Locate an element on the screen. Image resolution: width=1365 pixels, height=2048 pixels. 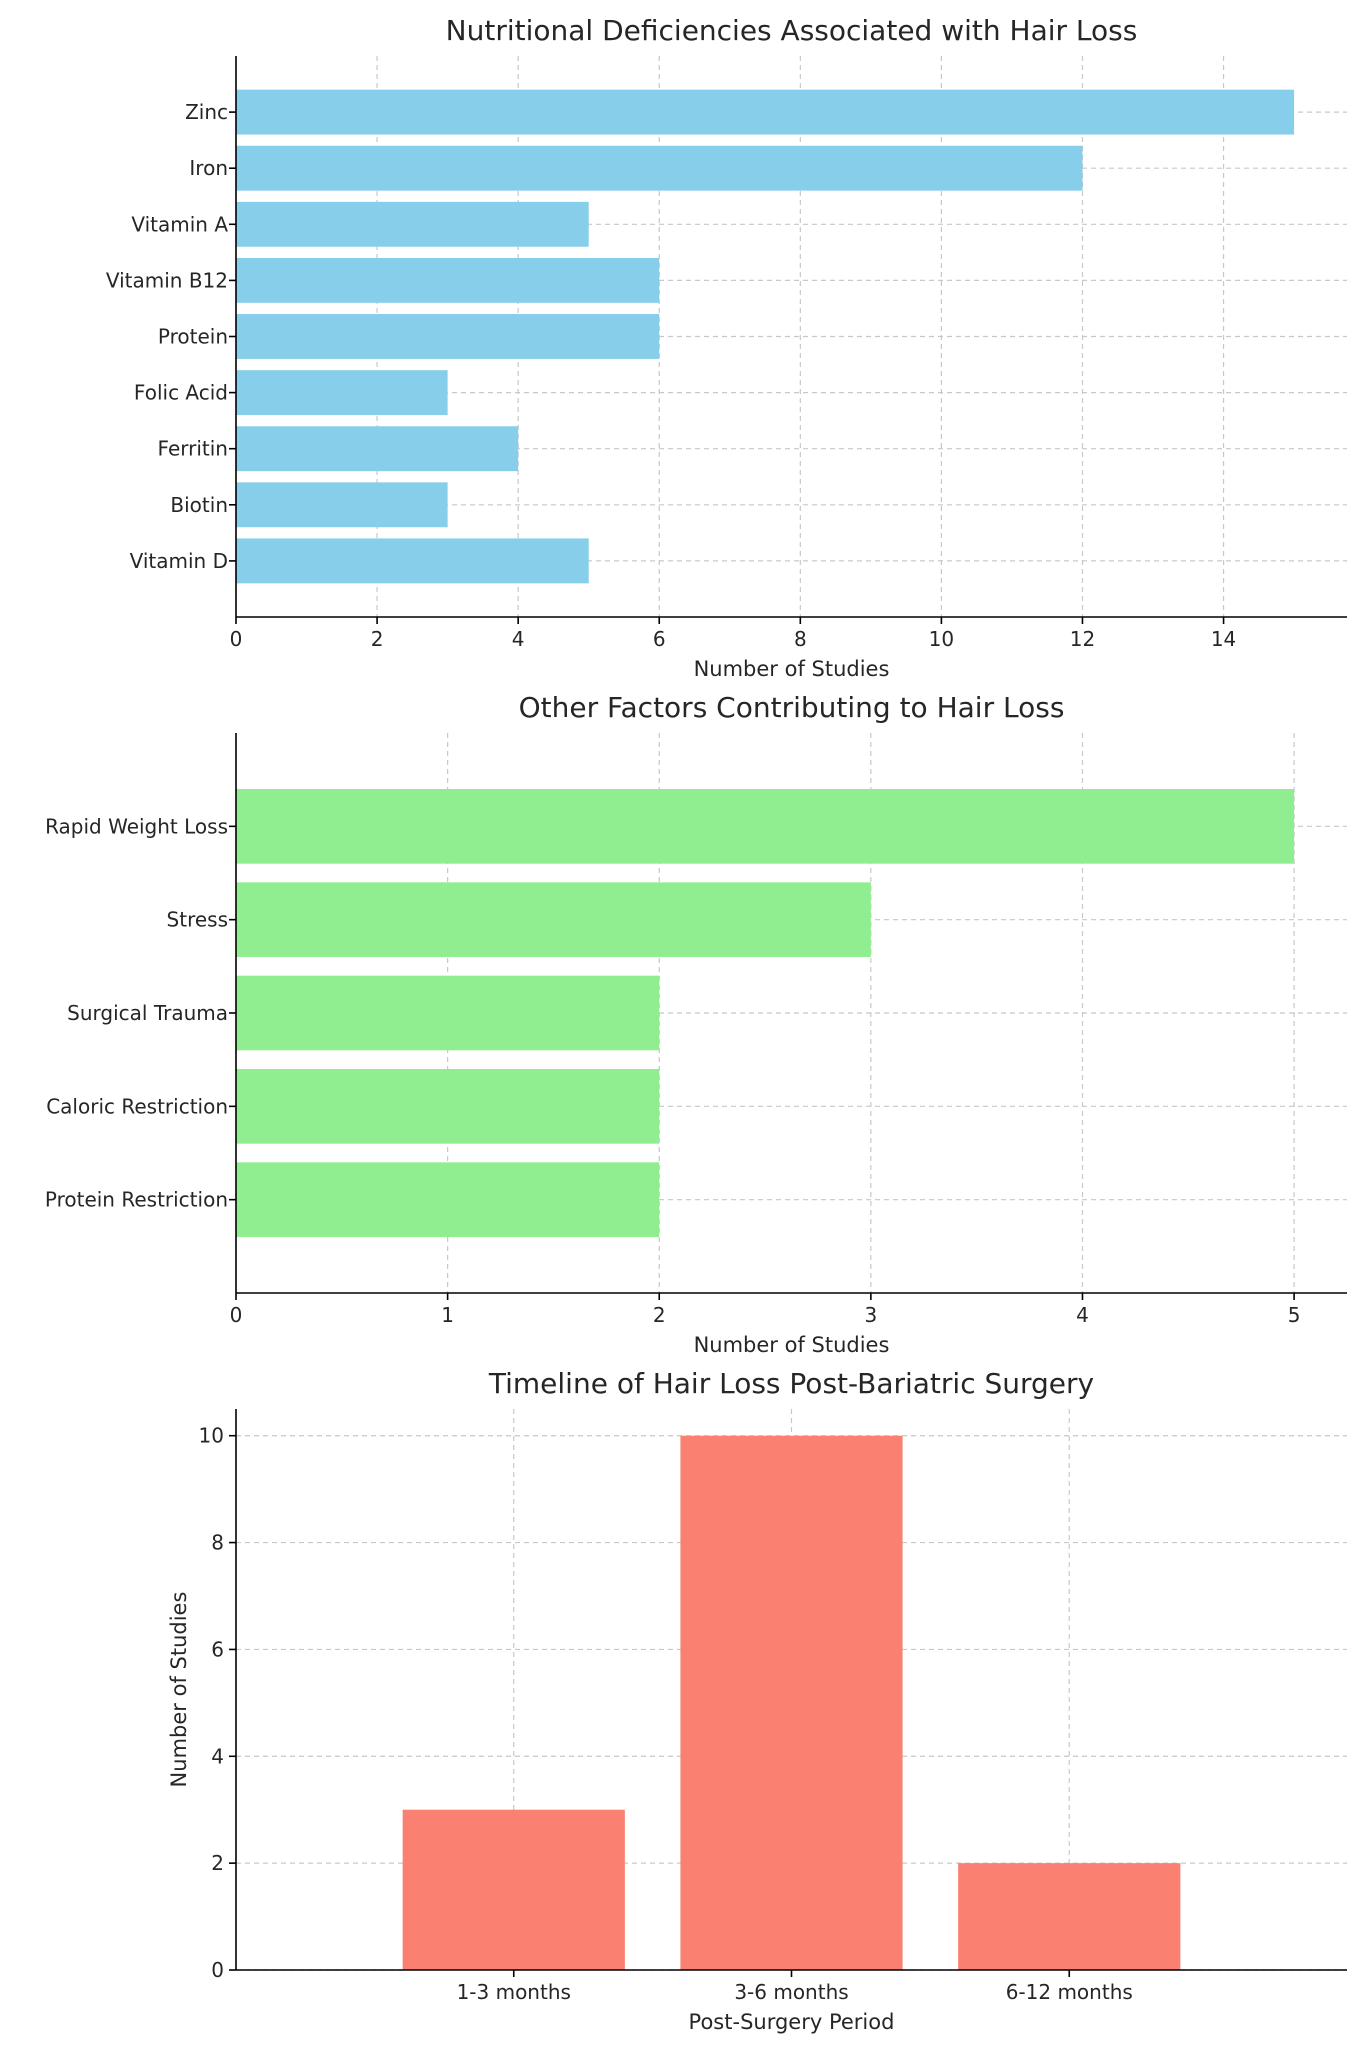
x-tick-label: 5 is located at coordinates (1294, 1315).